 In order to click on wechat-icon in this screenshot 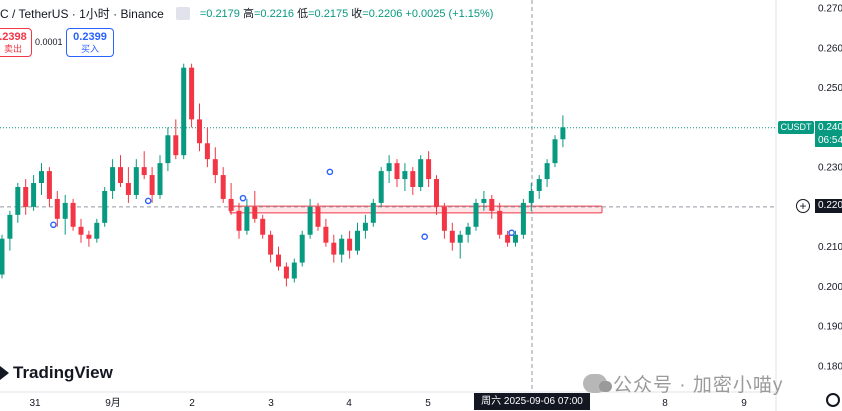, I will do `click(597, 383)`.